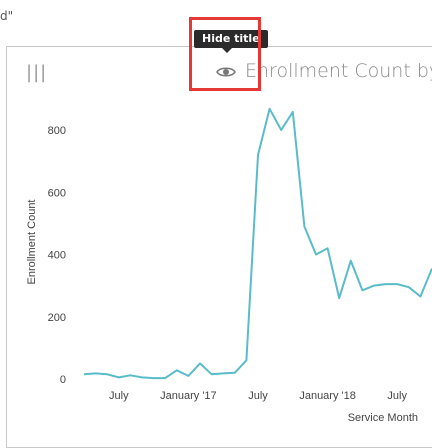 This screenshot has width=432, height=448. I want to click on y-axis-label: Enrollment Count, so click(32, 242).